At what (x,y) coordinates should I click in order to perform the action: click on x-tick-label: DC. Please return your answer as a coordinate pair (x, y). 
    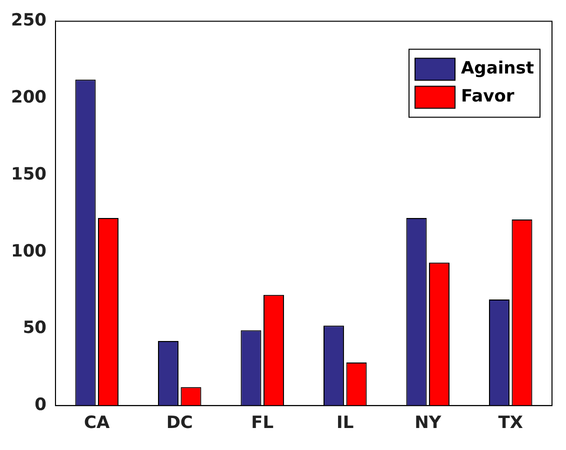
    Looking at the image, I should click on (179, 423).